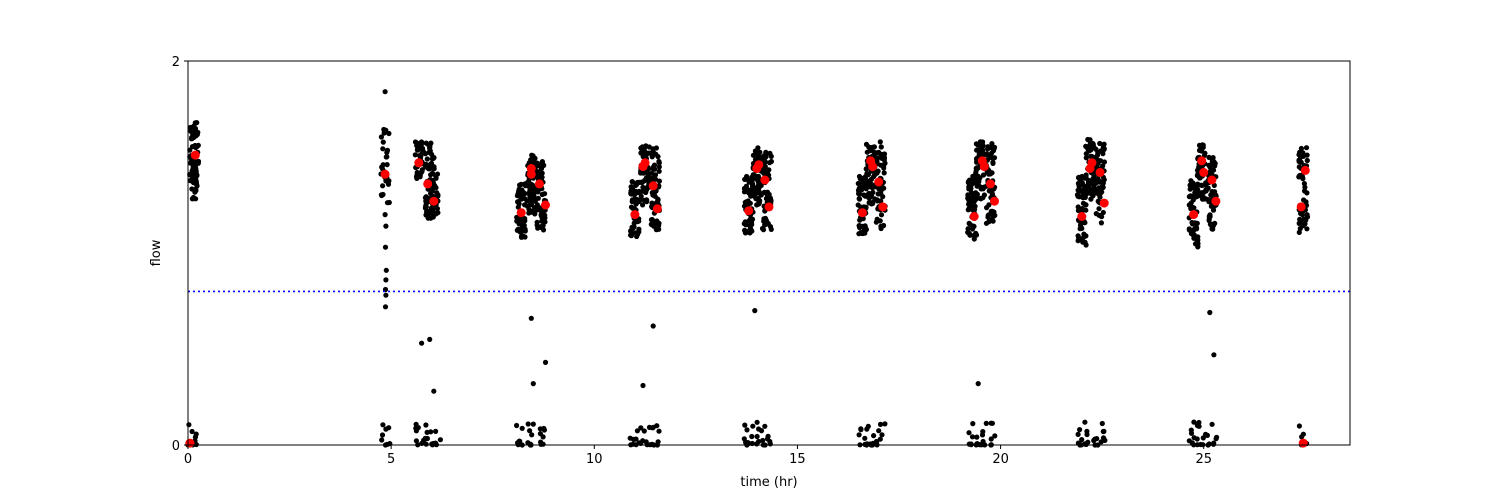 The image size is (1500, 500). I want to click on y-axis-label: flow, so click(156, 252).